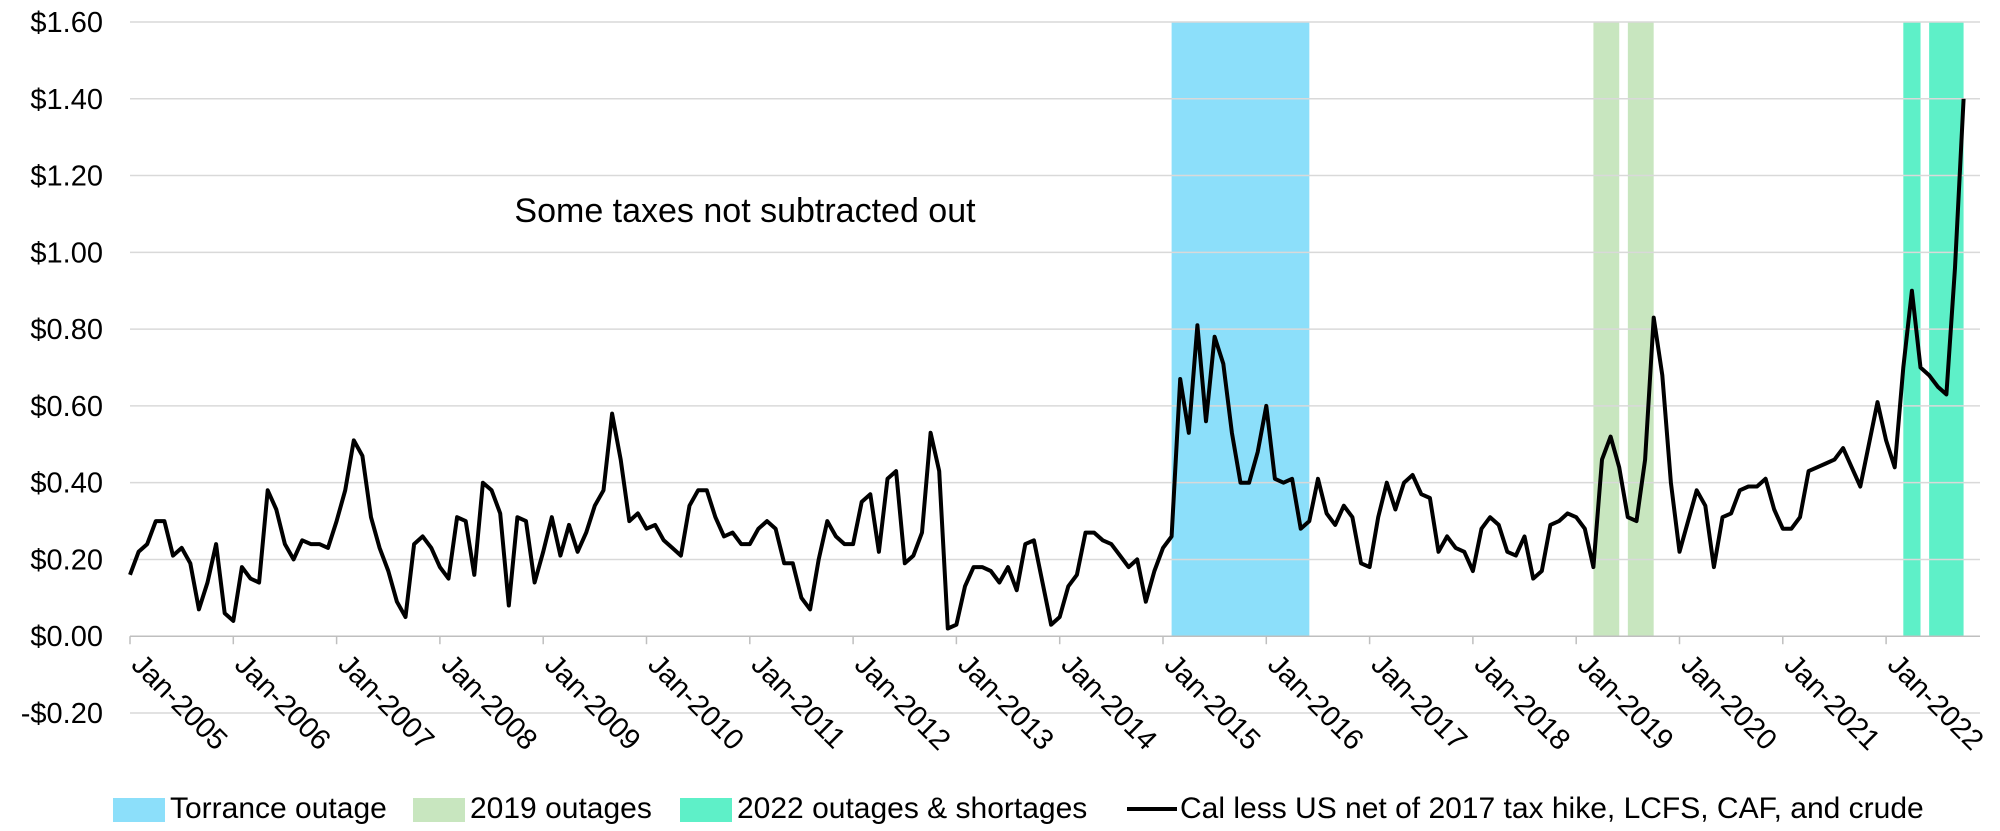 Image resolution: width=2000 pixels, height=831 pixels. I want to click on y-tick-label: $0.60, so click(66, 407).